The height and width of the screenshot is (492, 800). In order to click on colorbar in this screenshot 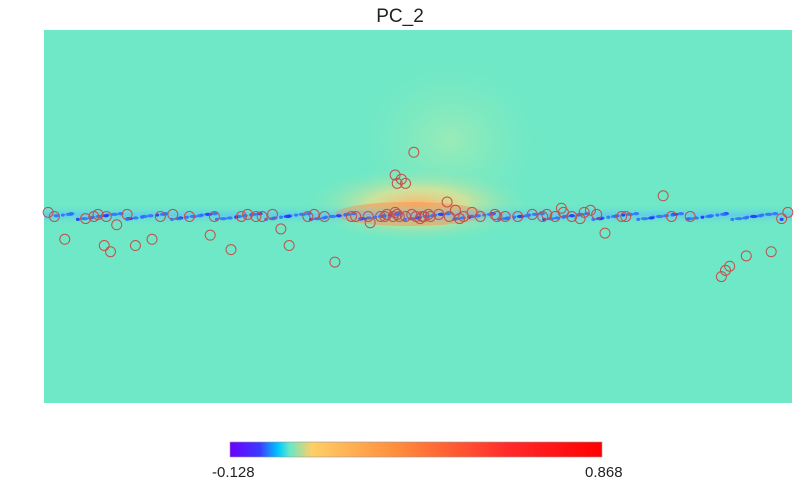, I will do `click(416, 449)`.